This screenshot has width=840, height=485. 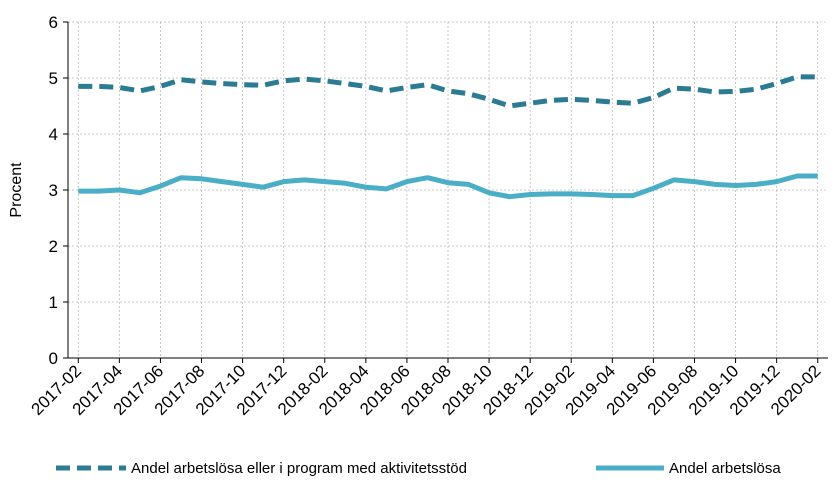 I want to click on y-tick-label: 5, so click(x=53, y=78).